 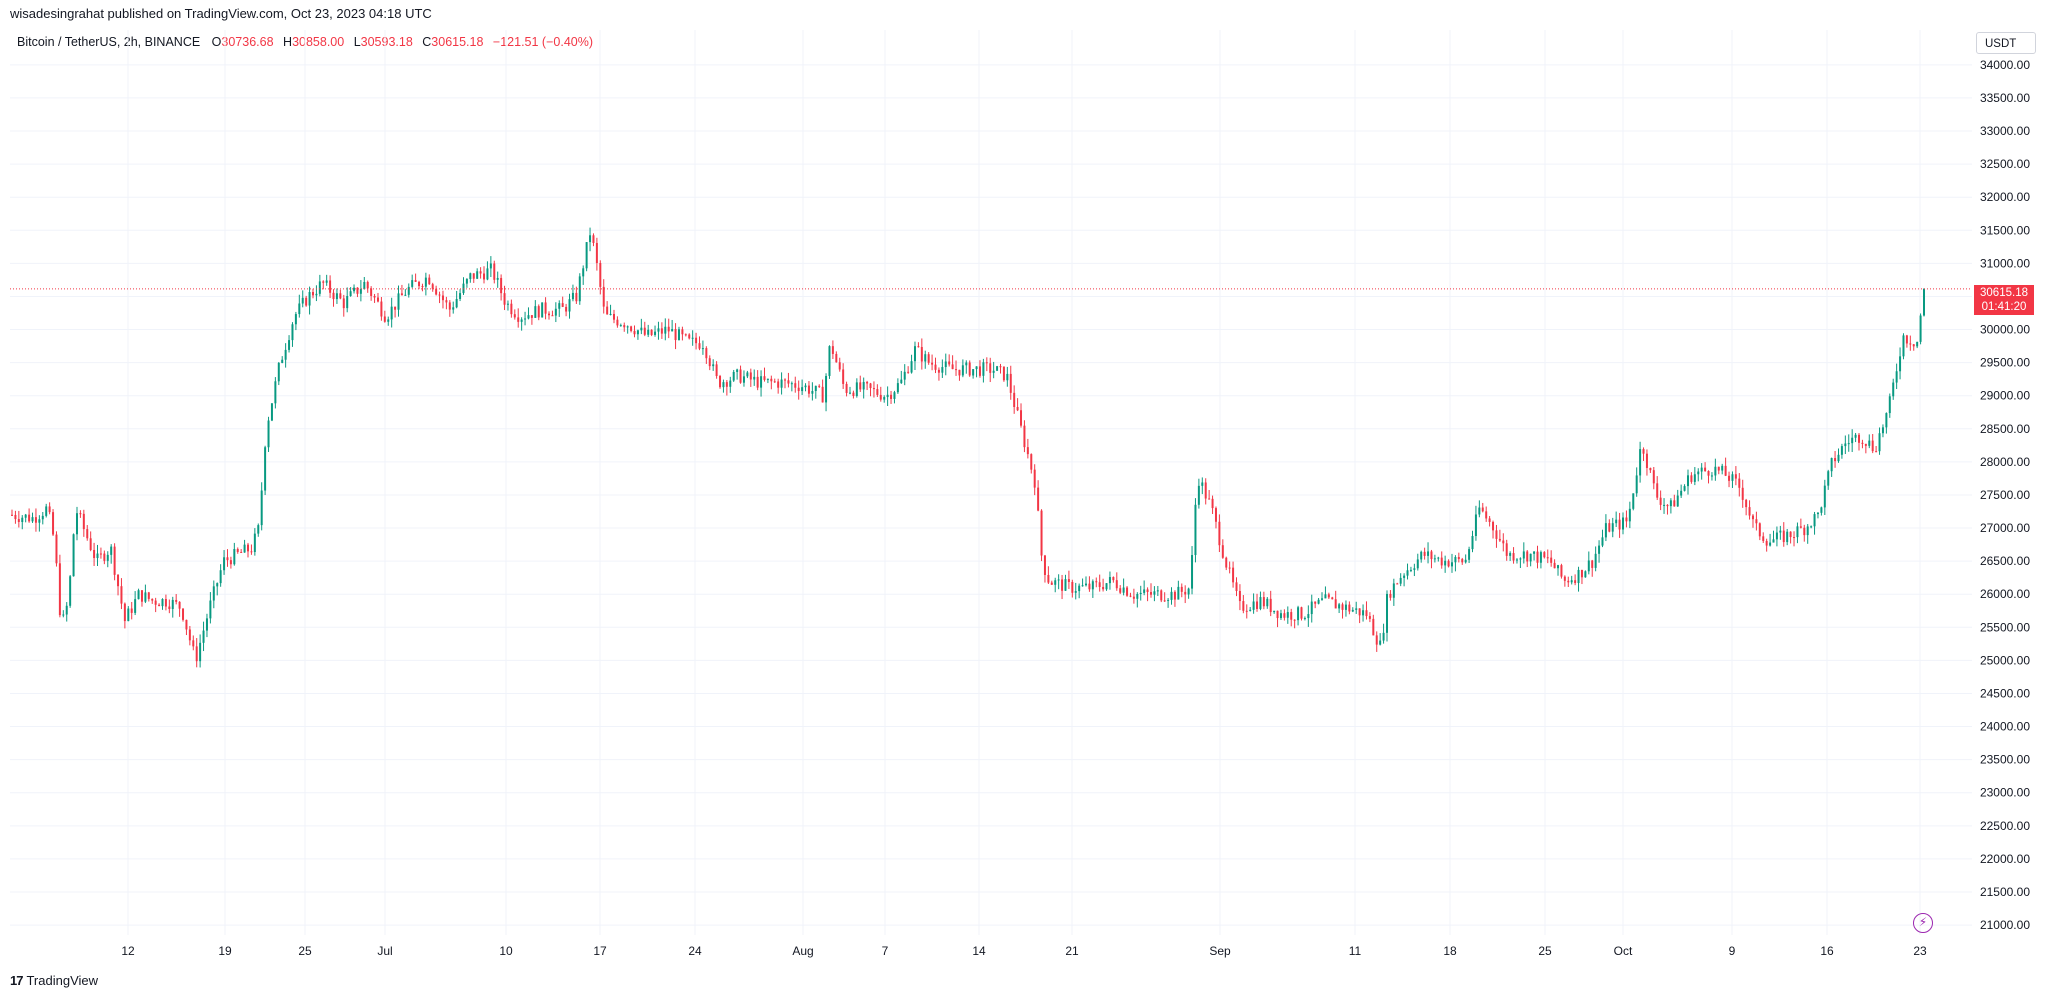 What do you see at coordinates (2005, 230) in the screenshot?
I see `y-tick-label: 31500.00` at bounding box center [2005, 230].